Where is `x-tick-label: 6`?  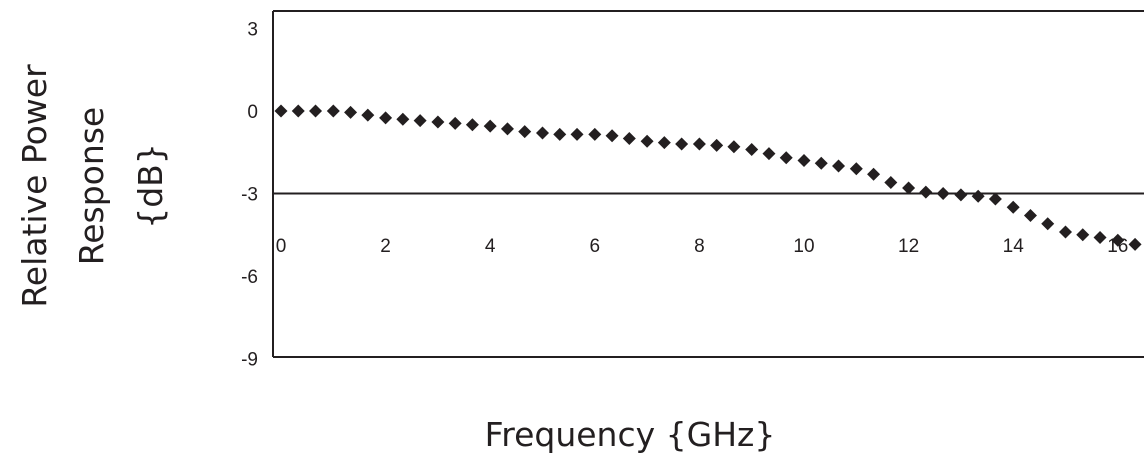 x-tick-label: 6 is located at coordinates (595, 246).